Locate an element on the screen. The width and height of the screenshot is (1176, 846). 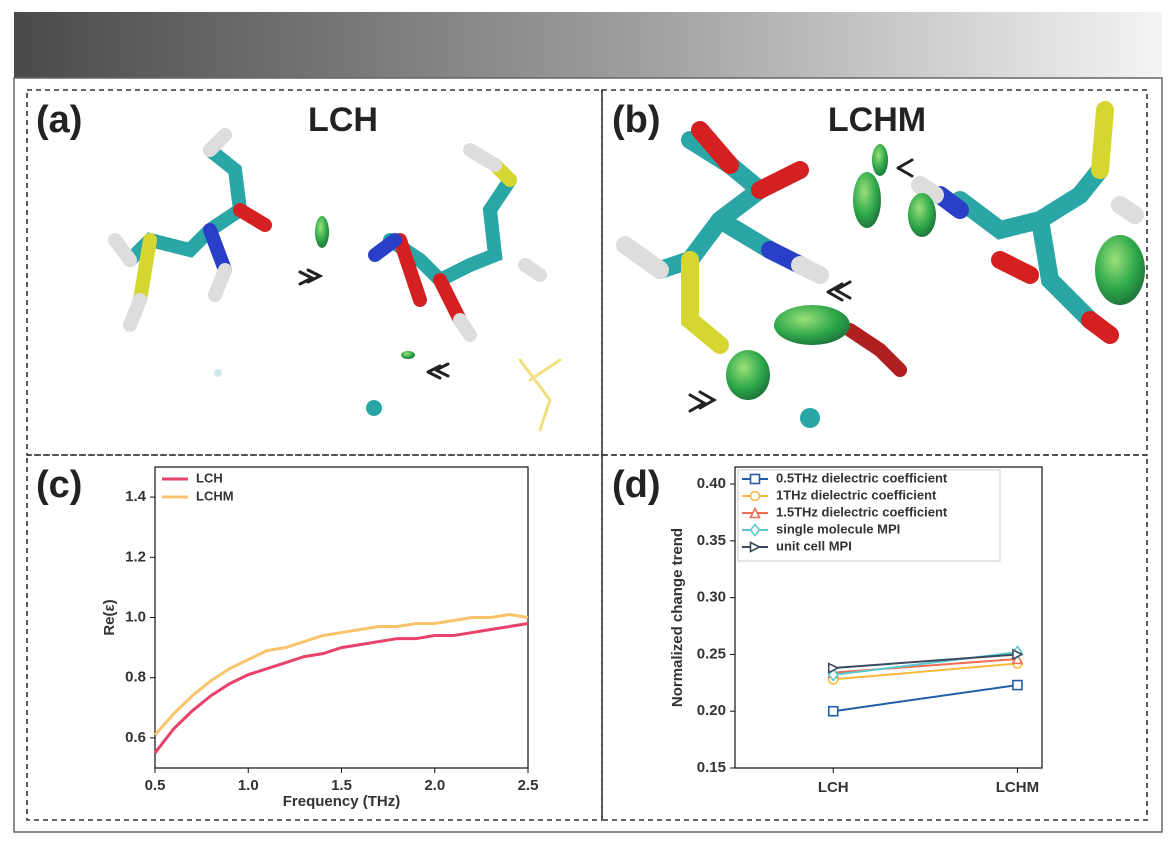
axes-frame is located at coordinates (888, 617).